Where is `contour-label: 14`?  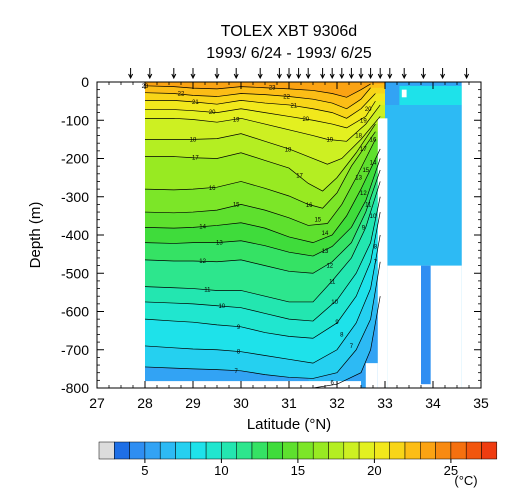
contour-label: 14 is located at coordinates (325, 234).